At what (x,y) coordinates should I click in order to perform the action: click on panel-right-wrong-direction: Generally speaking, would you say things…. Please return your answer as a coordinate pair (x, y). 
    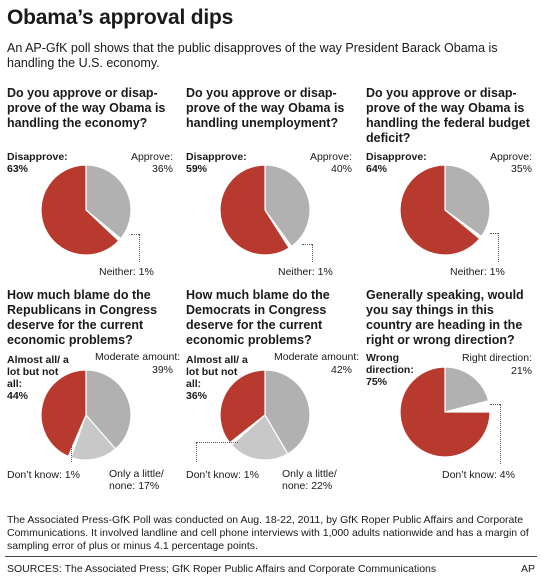
    Looking at the image, I should click on (452, 398).